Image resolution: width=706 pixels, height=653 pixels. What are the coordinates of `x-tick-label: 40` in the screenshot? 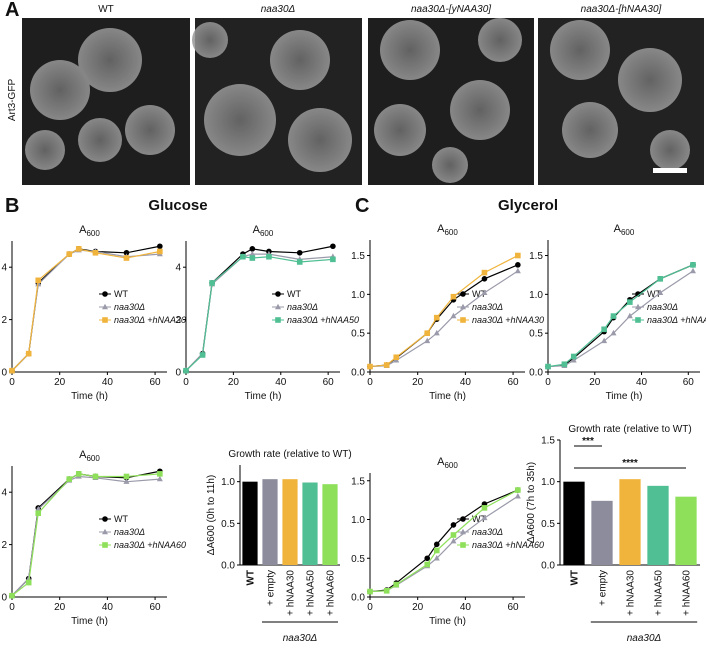 It's located at (108, 607).